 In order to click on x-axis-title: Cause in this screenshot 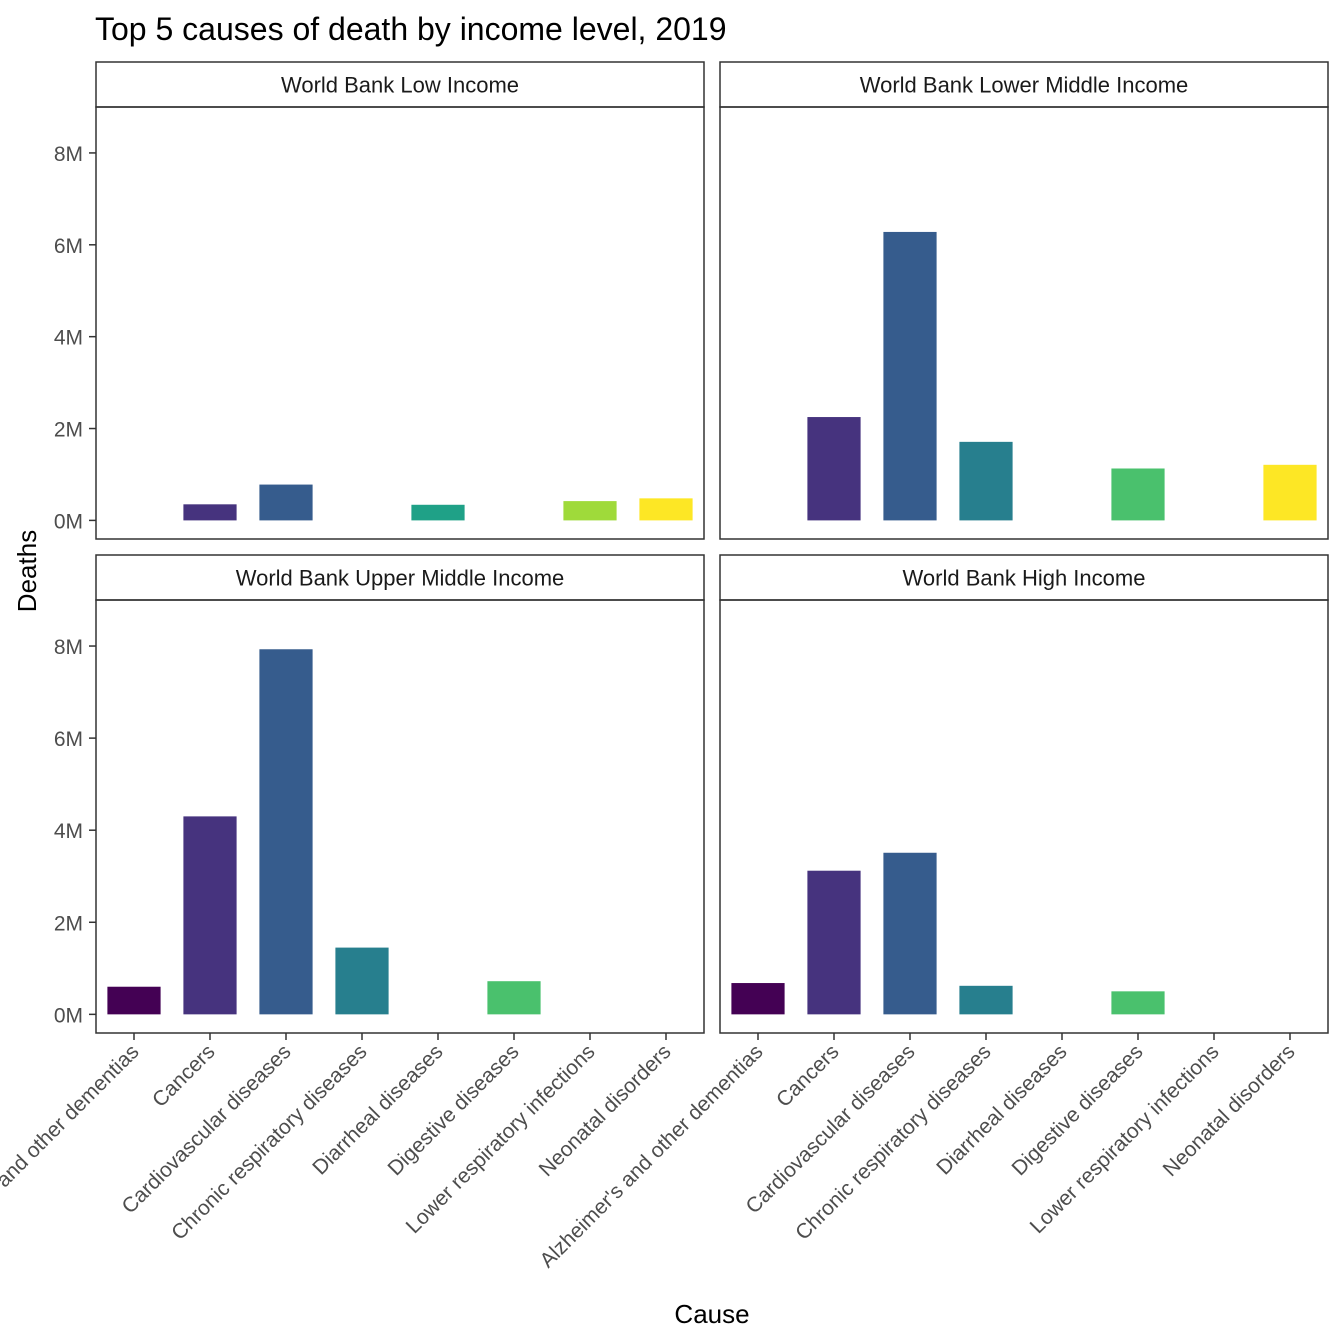, I will do `click(711, 1314)`.